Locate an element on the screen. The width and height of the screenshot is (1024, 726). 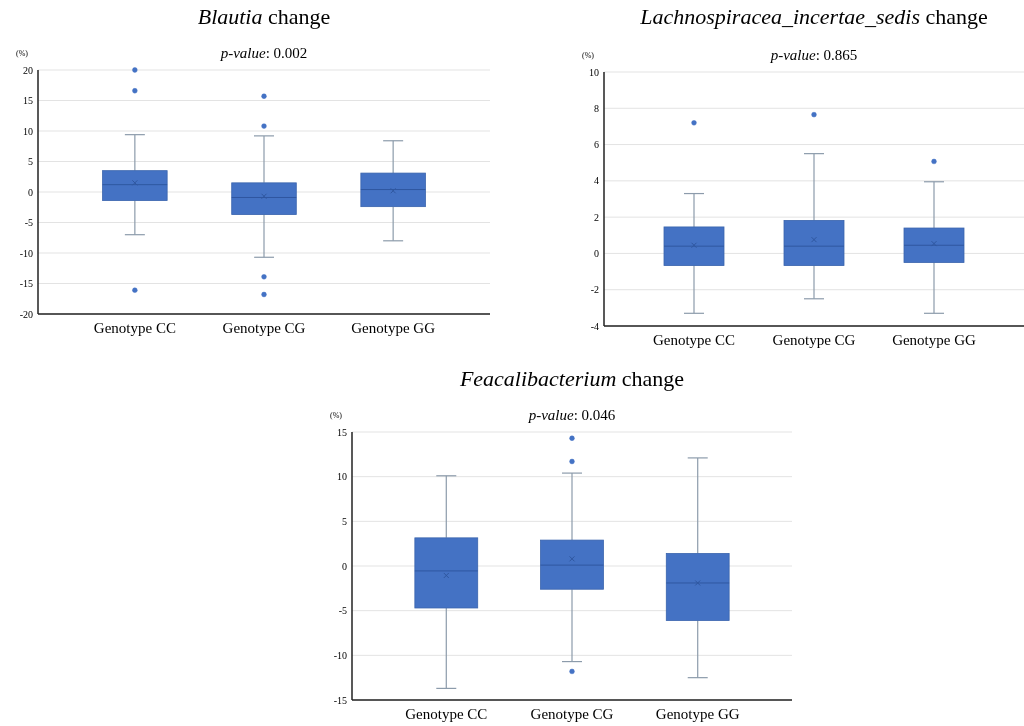
y-tick-label: -4 is located at coordinates (594, 326).